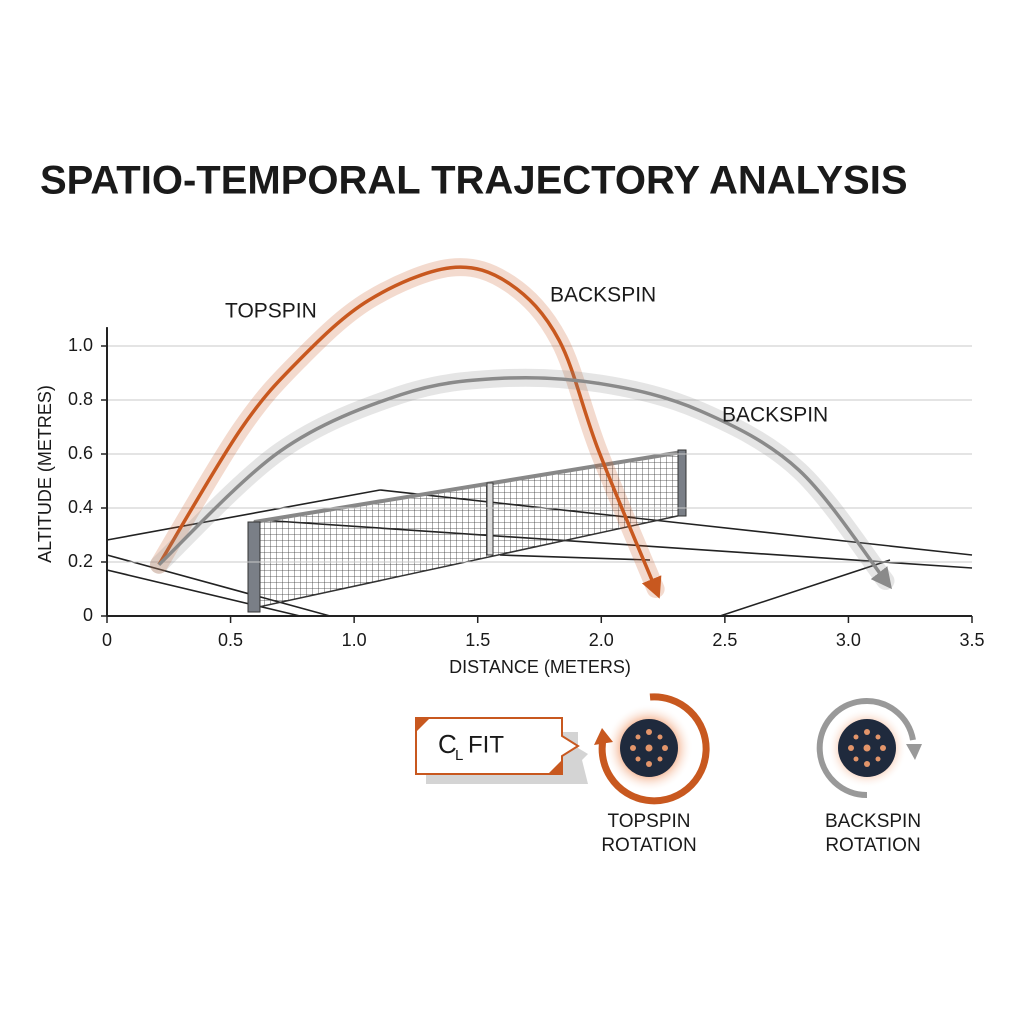 The height and width of the screenshot is (1024, 1024). What do you see at coordinates (80, 345) in the screenshot?
I see `y-tick-label: 1.0` at bounding box center [80, 345].